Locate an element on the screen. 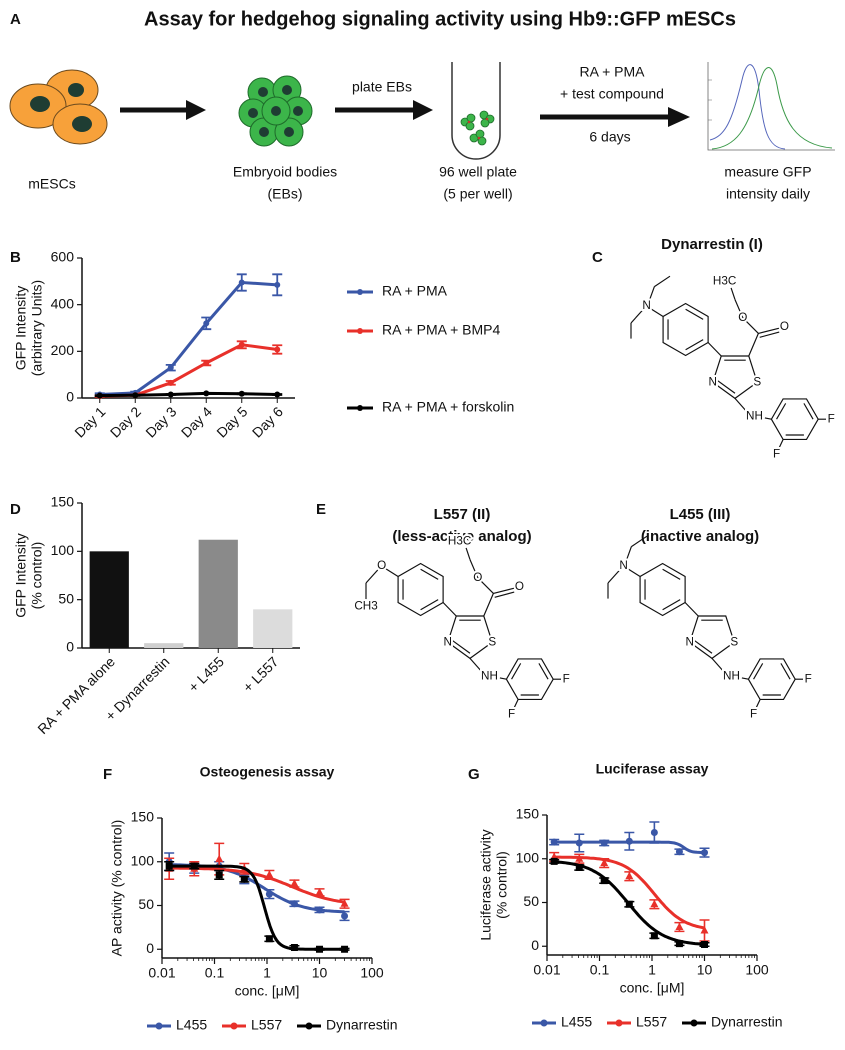 The width and height of the screenshot is (845, 1050). panel-label: B is located at coordinates (15, 257).